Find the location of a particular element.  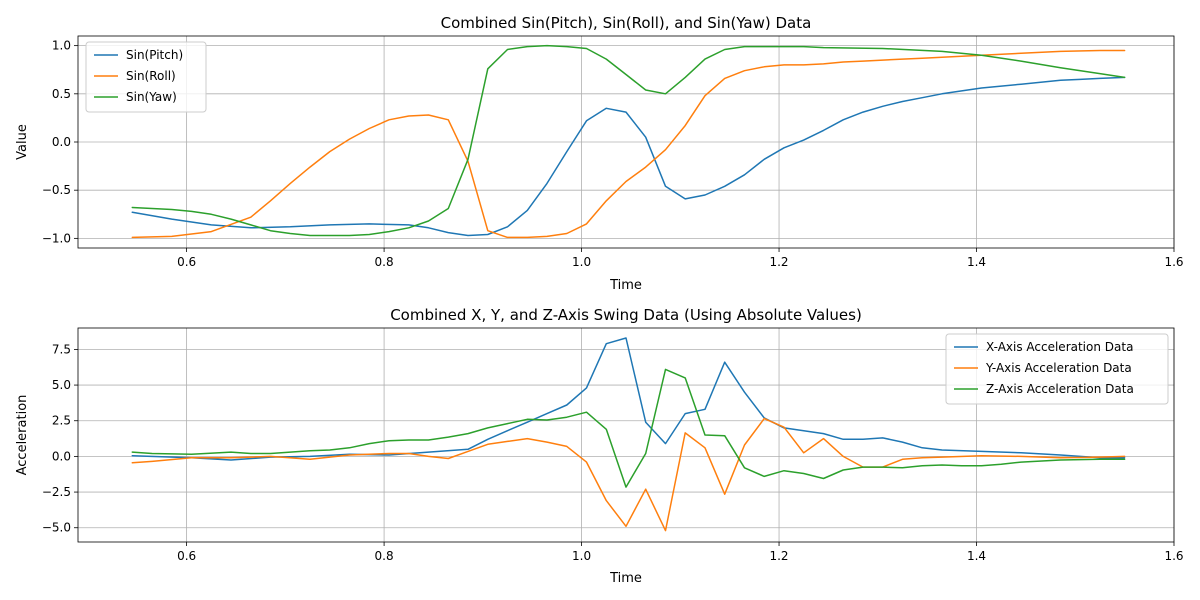

y-axis-label: Value is located at coordinates (22, 142).